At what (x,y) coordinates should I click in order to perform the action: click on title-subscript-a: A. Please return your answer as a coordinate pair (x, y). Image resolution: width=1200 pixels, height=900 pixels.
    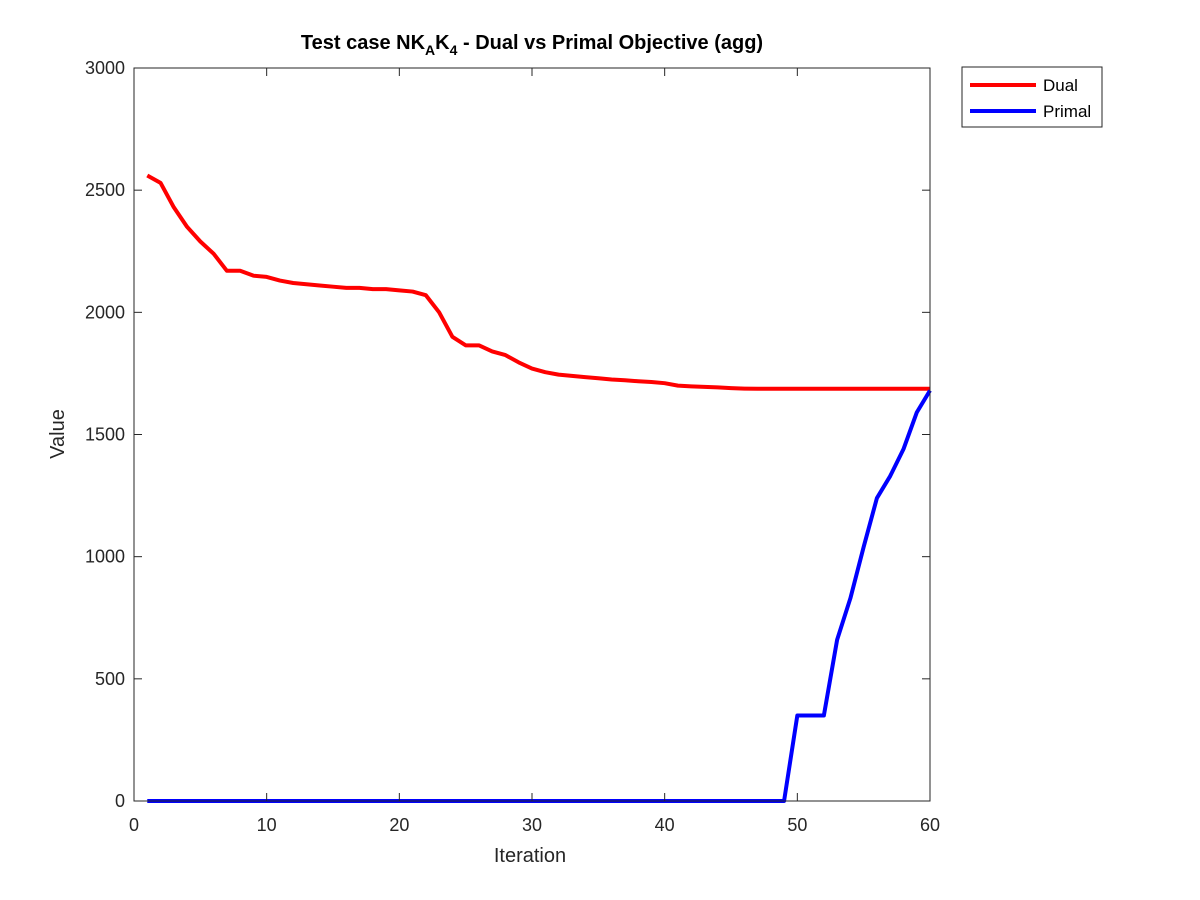
    Looking at the image, I should click on (430, 50).